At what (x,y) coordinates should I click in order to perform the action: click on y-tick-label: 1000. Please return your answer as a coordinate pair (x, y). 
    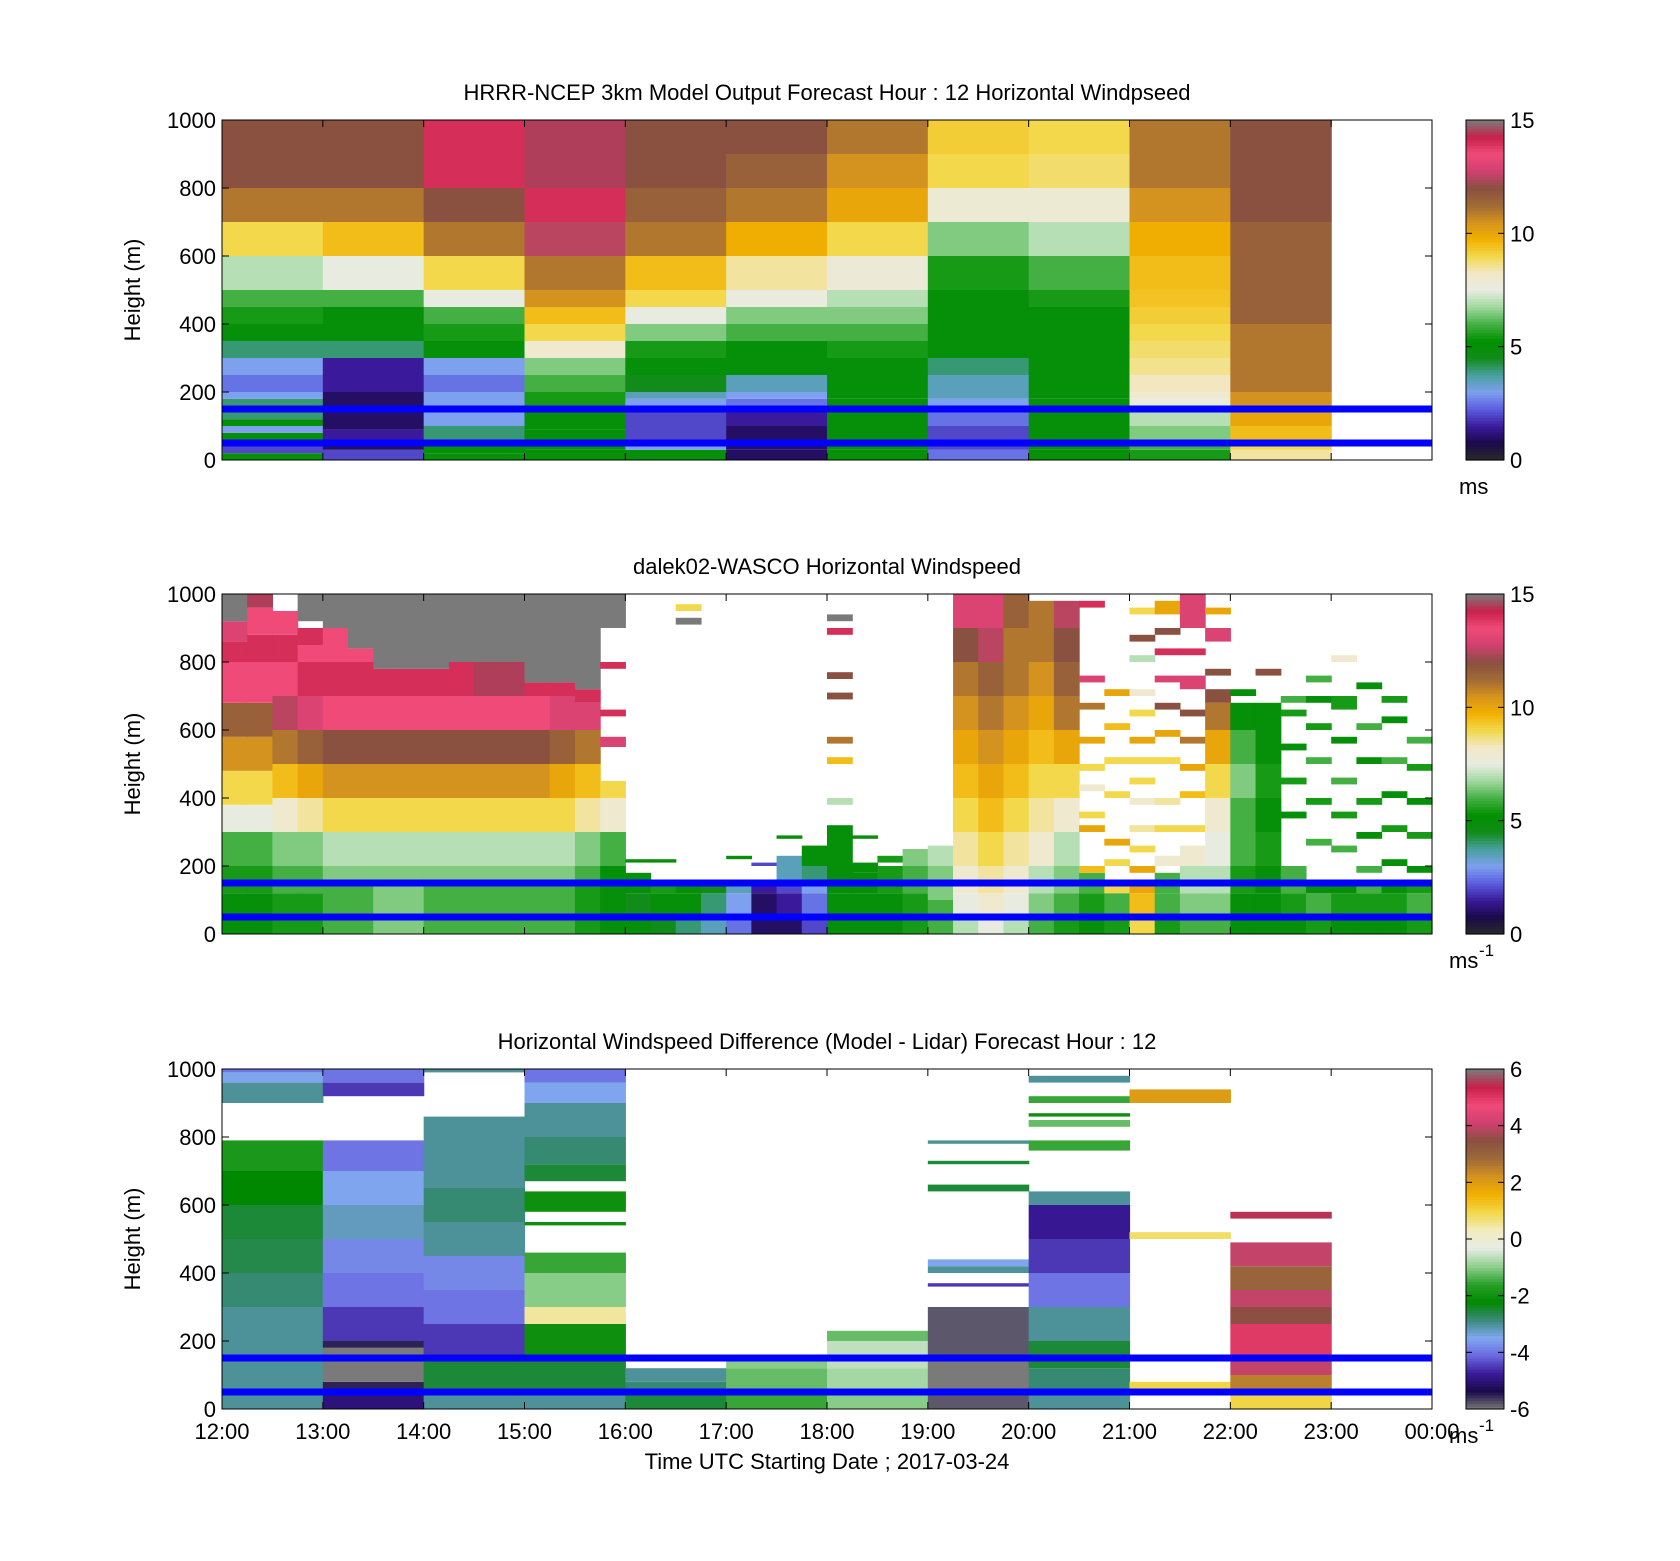
    Looking at the image, I should click on (191, 1069).